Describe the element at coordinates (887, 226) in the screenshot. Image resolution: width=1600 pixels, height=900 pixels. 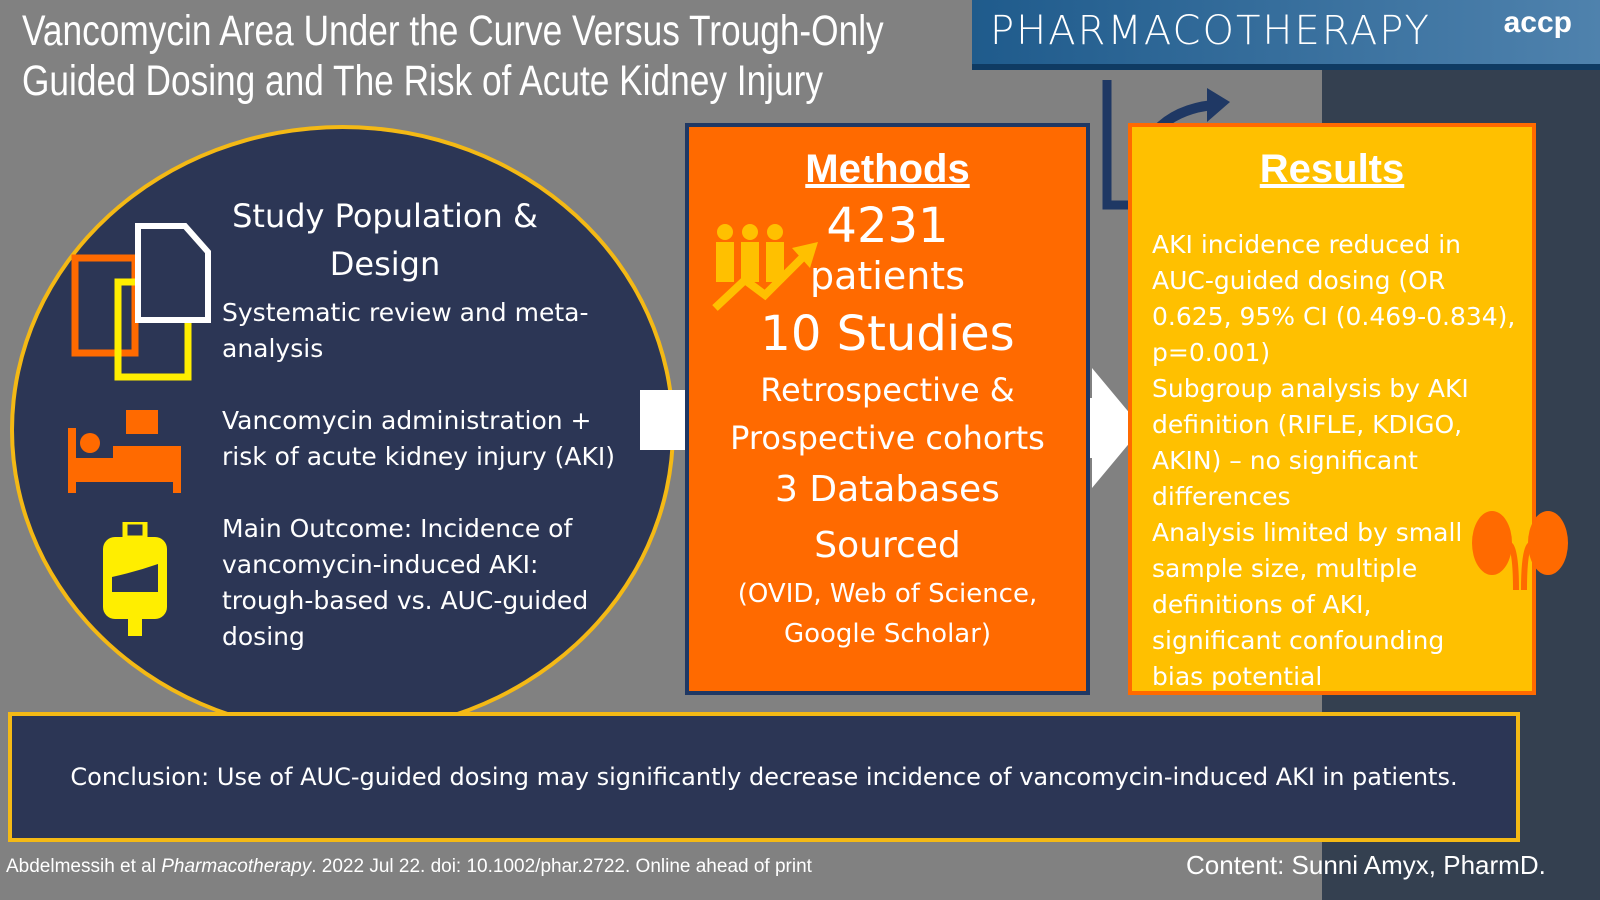
I see `patients-count: 4231` at that location.